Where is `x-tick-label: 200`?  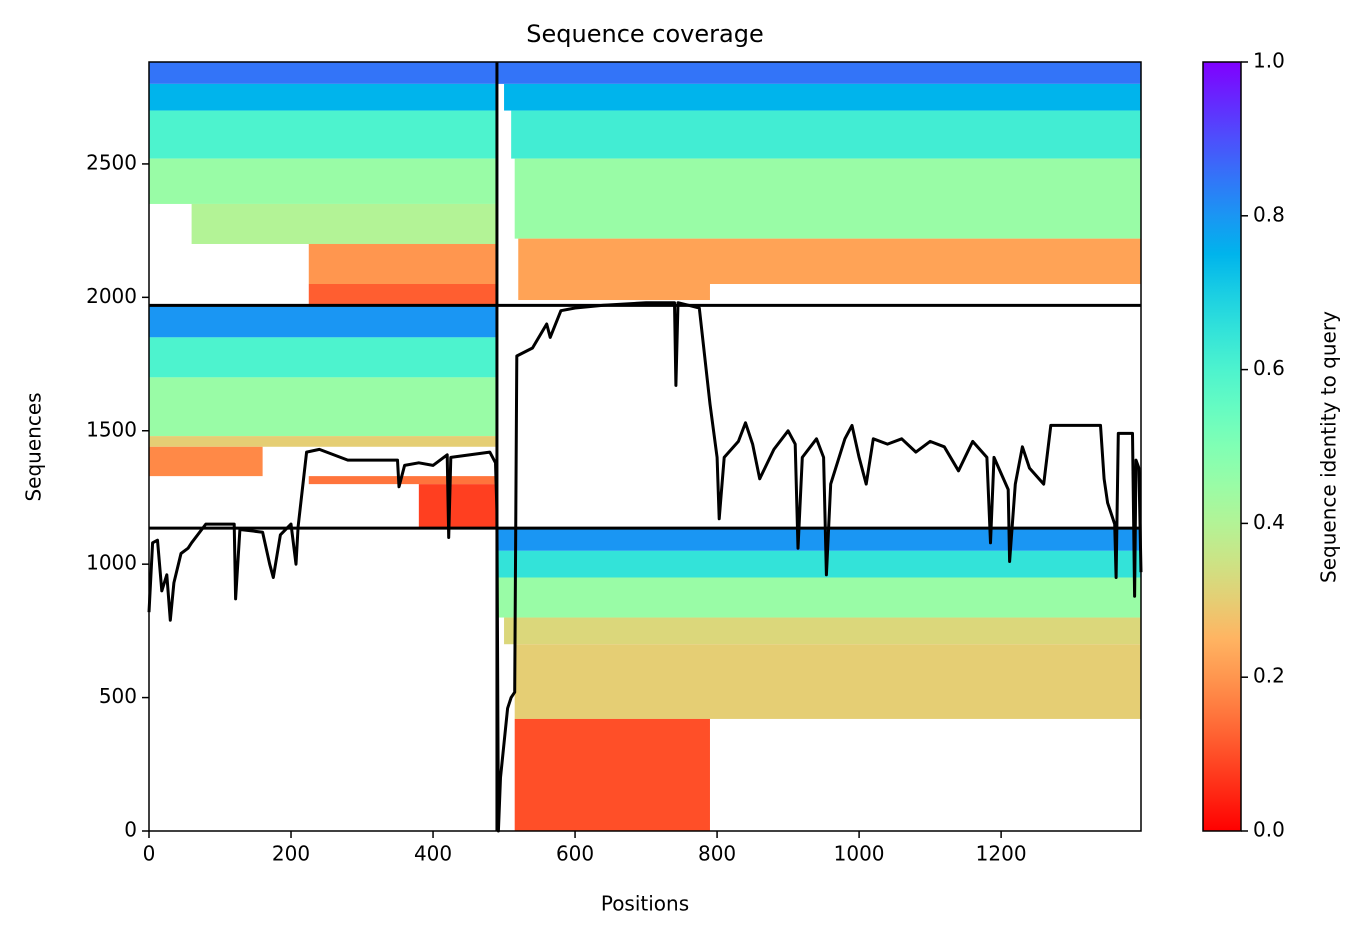
x-tick-label: 200 is located at coordinates (291, 854).